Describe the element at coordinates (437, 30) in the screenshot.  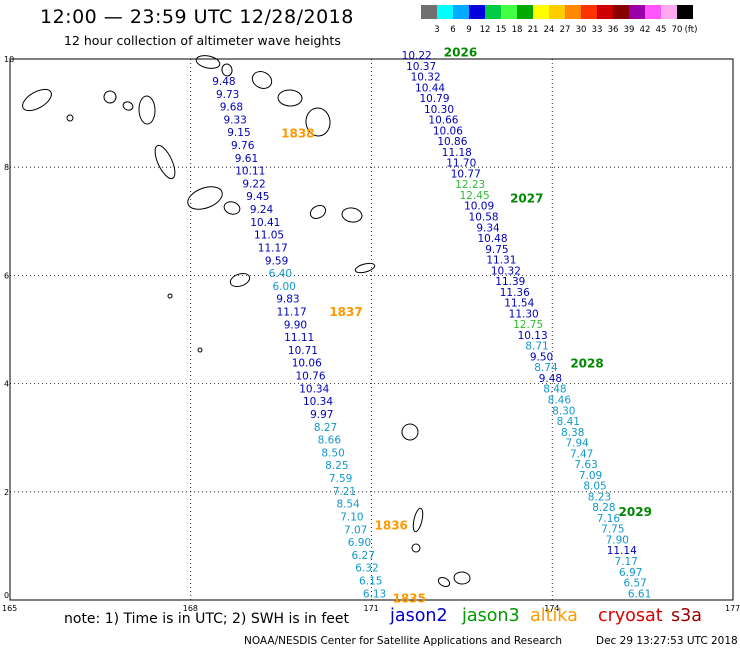
I see `colorbar-label: 3` at that location.